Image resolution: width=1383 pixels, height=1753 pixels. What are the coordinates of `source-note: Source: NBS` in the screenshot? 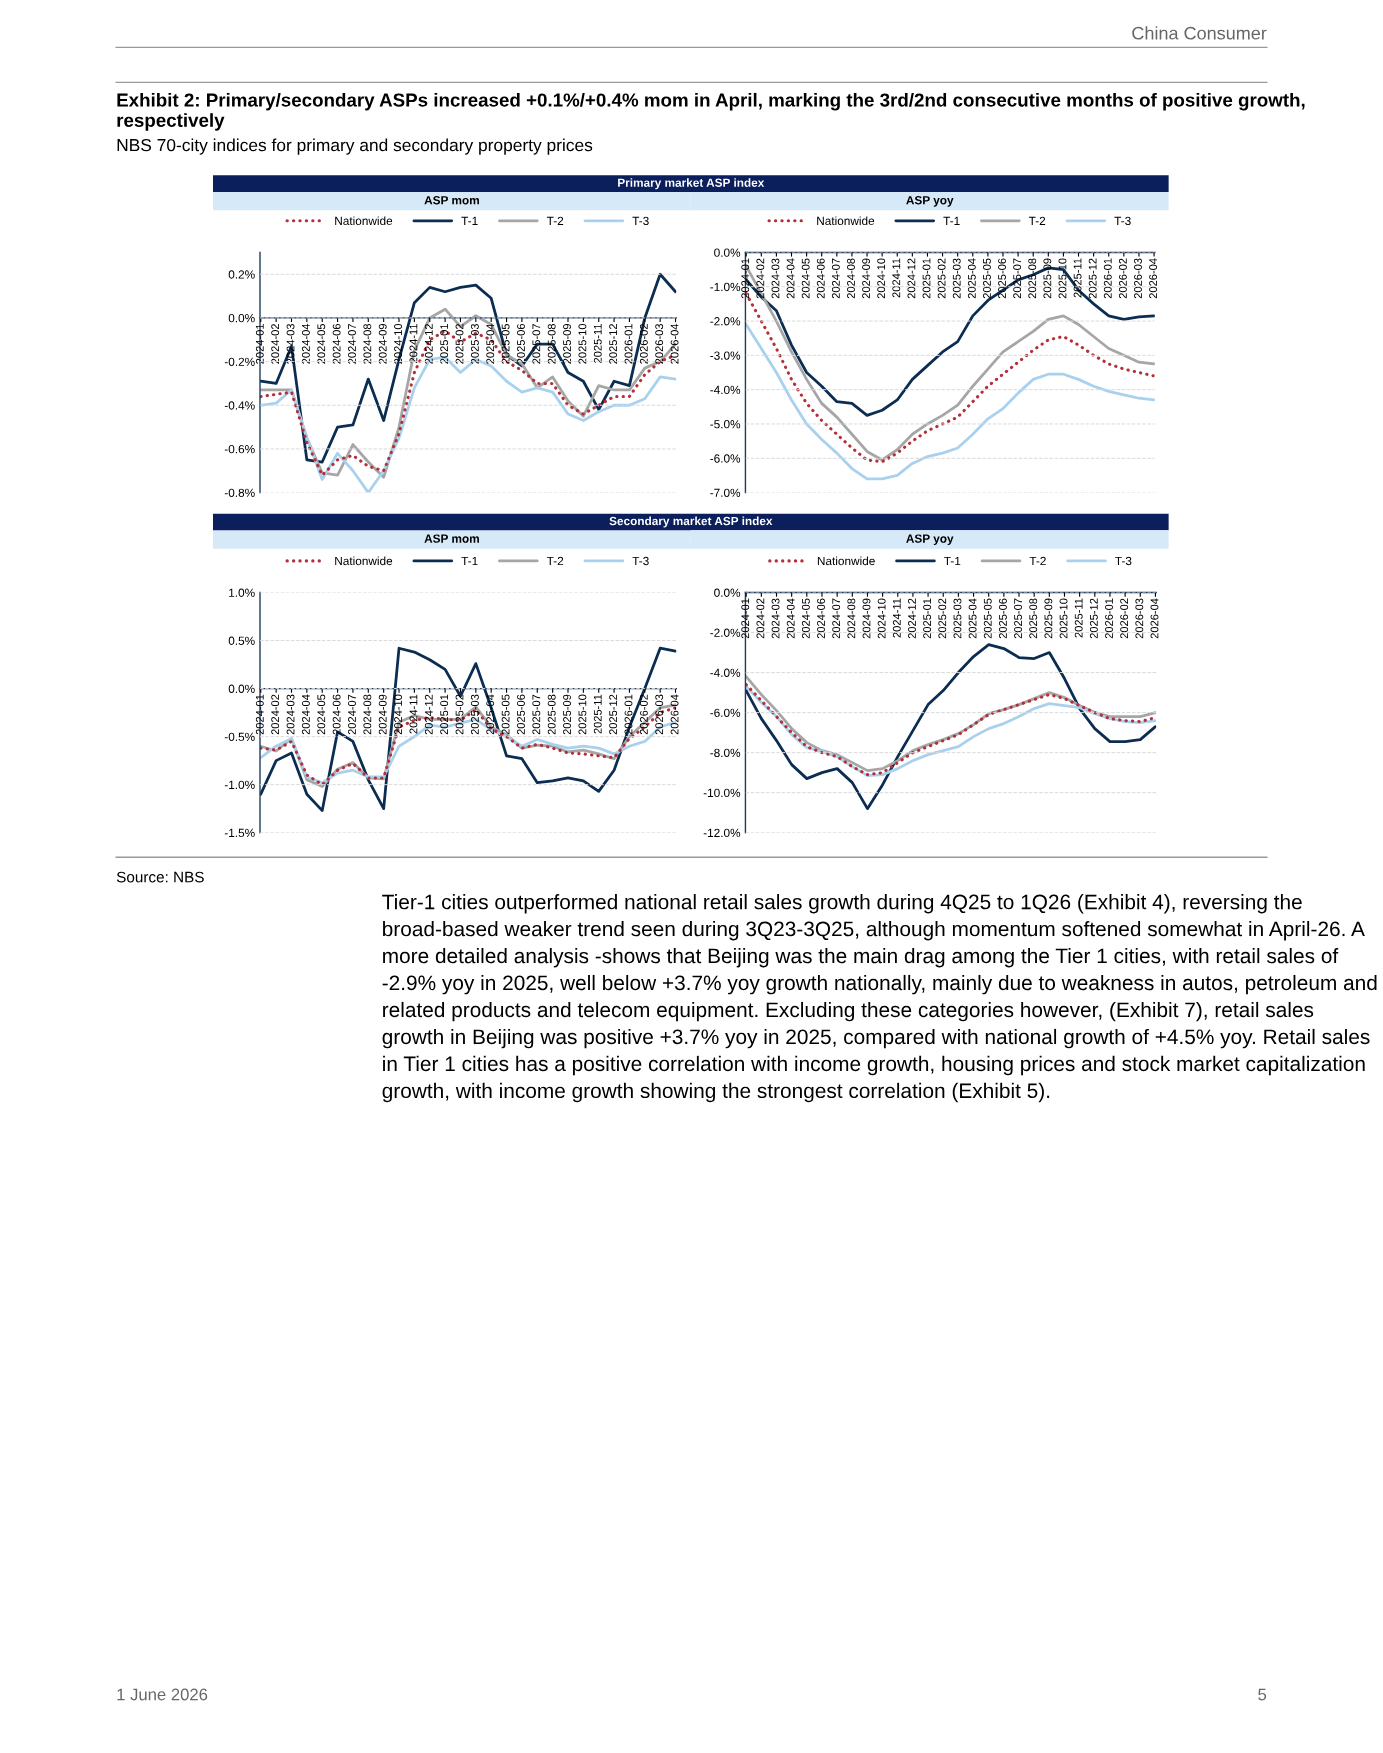 It's located at (160, 877).